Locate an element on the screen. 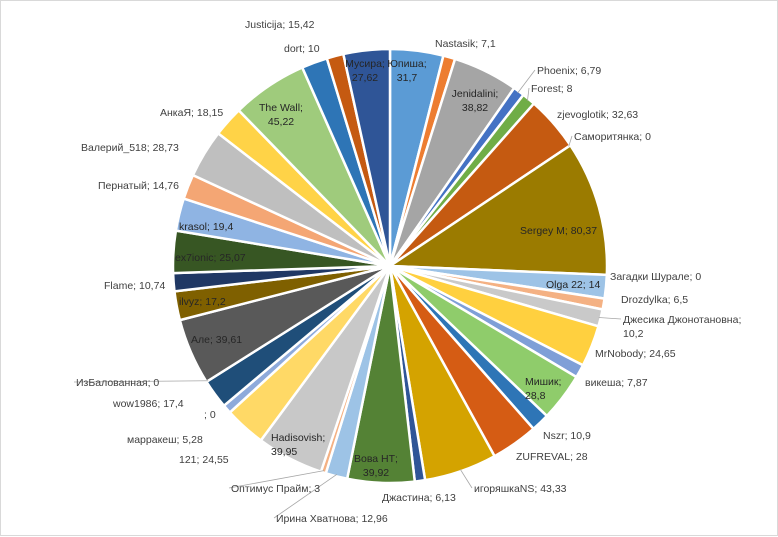 The image size is (778, 537). data-label-але: Але; 39,61 is located at coordinates (216, 340).